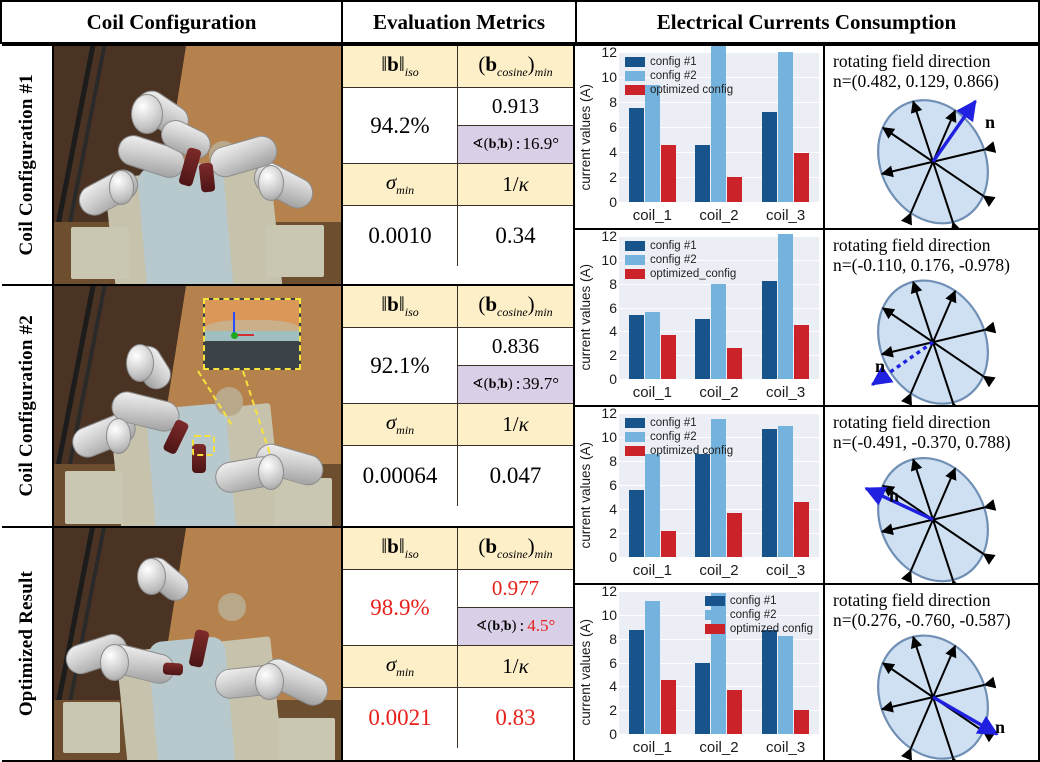 The height and width of the screenshot is (762, 1040). What do you see at coordinates (400, 476) in the screenshot?
I see `metric-value-sigma-min: 0.00064` at bounding box center [400, 476].